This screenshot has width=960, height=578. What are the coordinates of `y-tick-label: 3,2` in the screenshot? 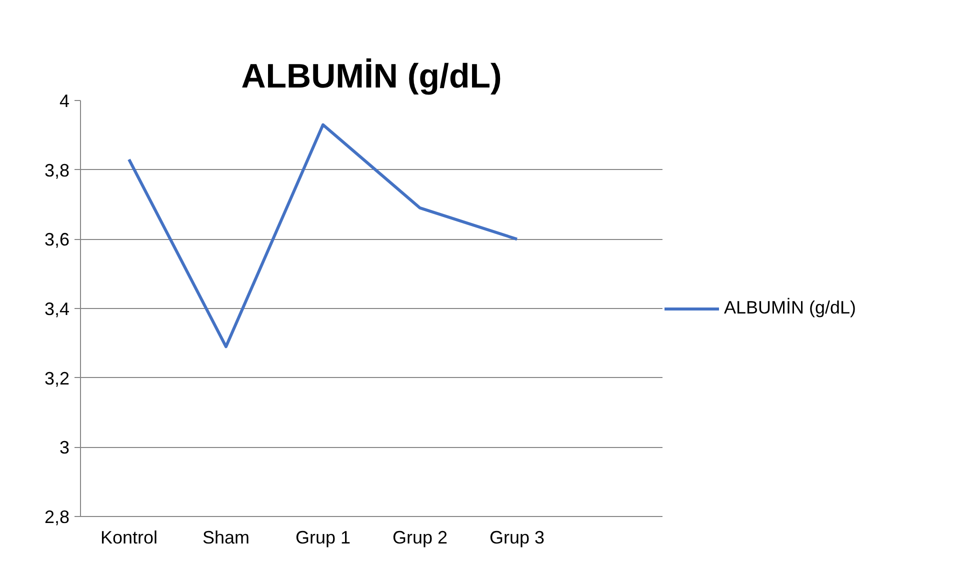 It's located at (57, 378).